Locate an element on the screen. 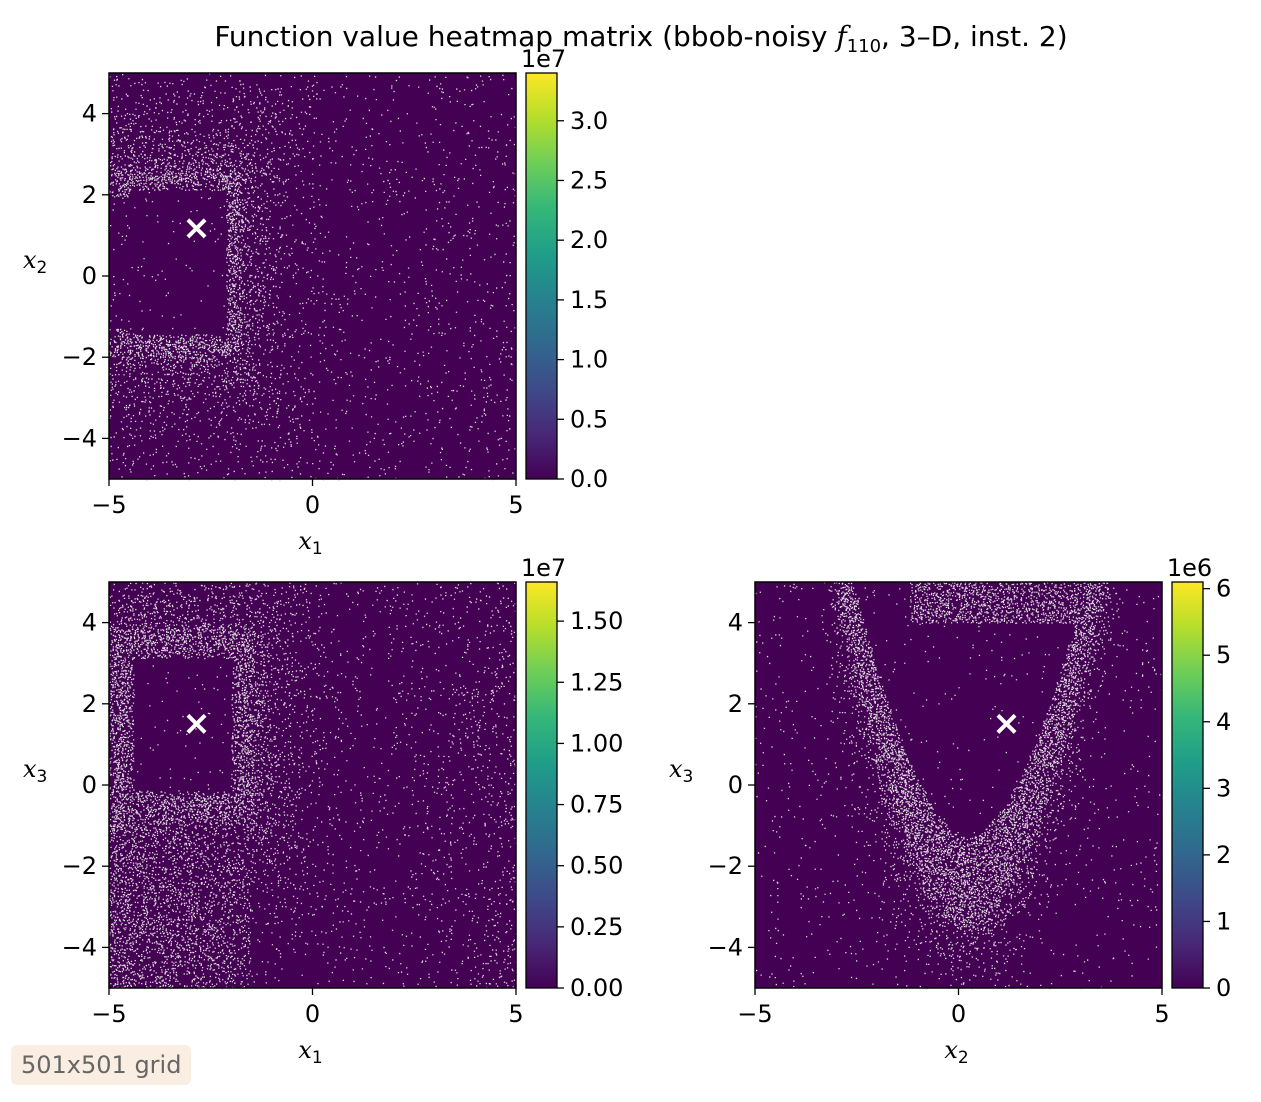 The image size is (1261, 1102). colorbar-tick-label-x1-x2-3: 1.5 is located at coordinates (589, 300).